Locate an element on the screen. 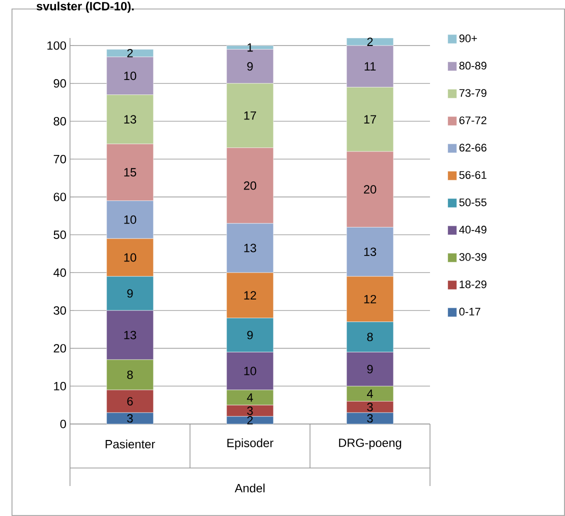  legend-label: 40-49 is located at coordinates (472, 230).